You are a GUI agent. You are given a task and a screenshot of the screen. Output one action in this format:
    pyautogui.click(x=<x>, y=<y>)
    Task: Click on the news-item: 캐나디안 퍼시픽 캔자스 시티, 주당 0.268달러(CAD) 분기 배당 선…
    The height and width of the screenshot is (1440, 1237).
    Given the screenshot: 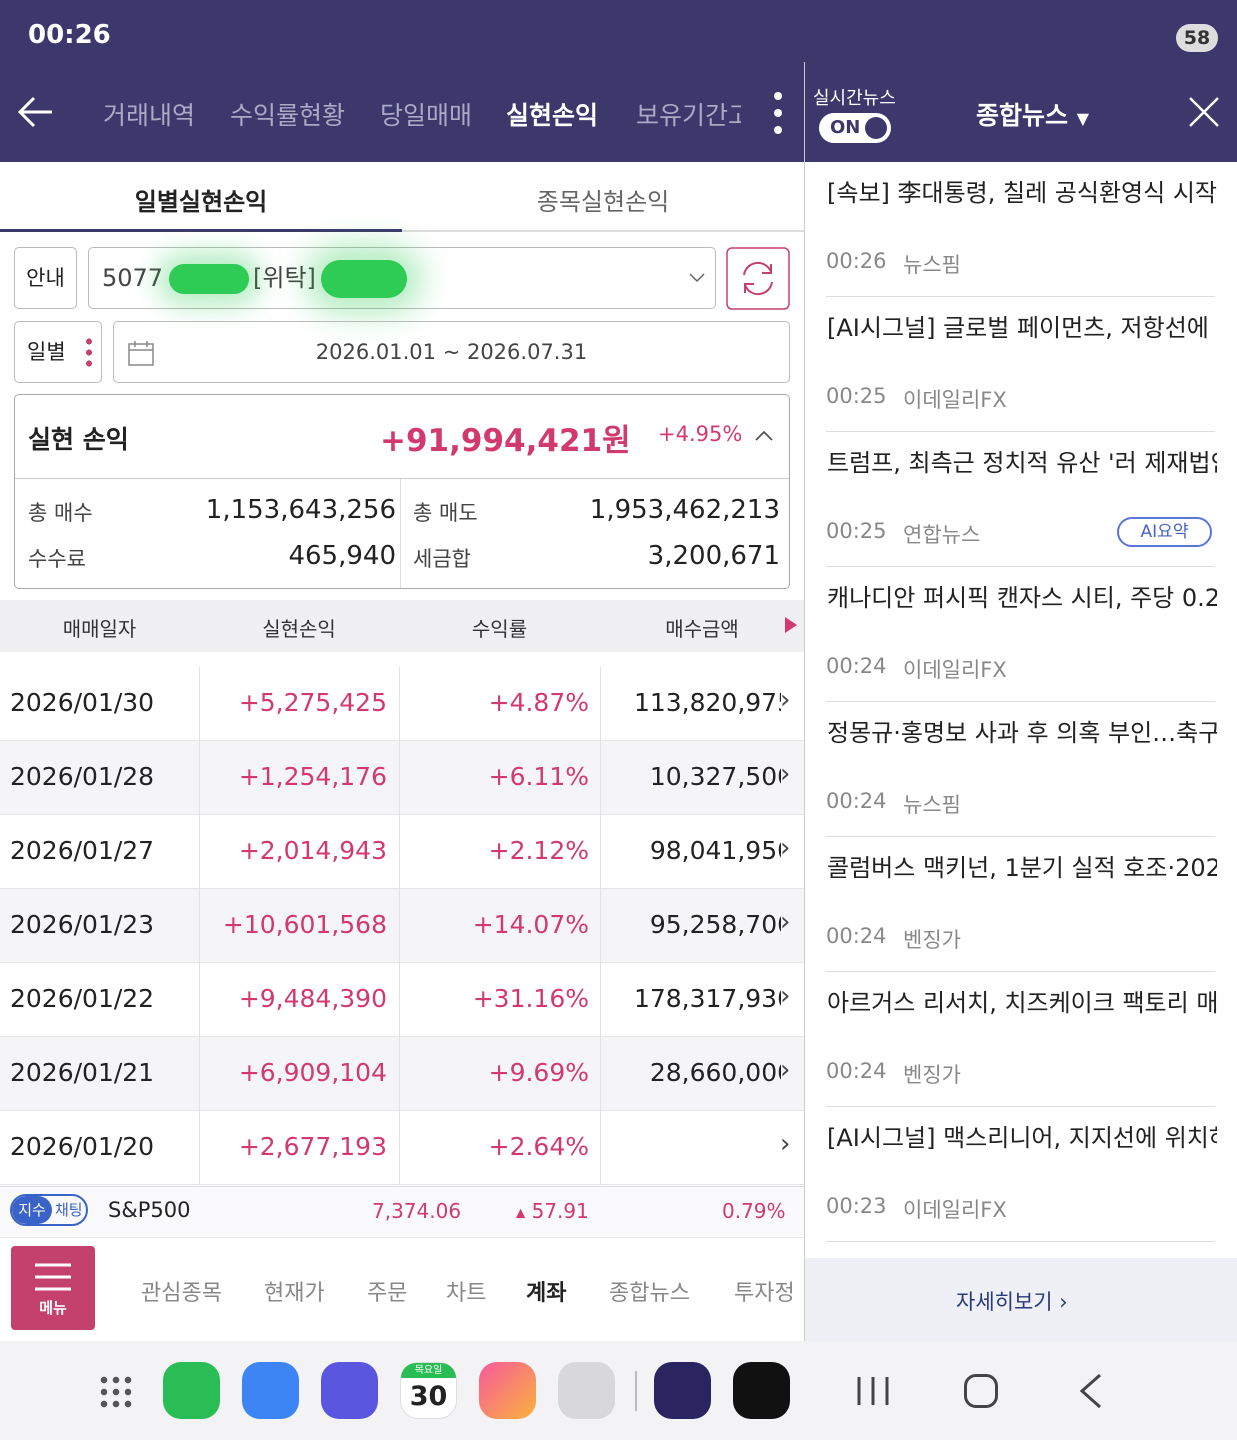 What is the action you would take?
    pyautogui.click(x=1021, y=637)
    